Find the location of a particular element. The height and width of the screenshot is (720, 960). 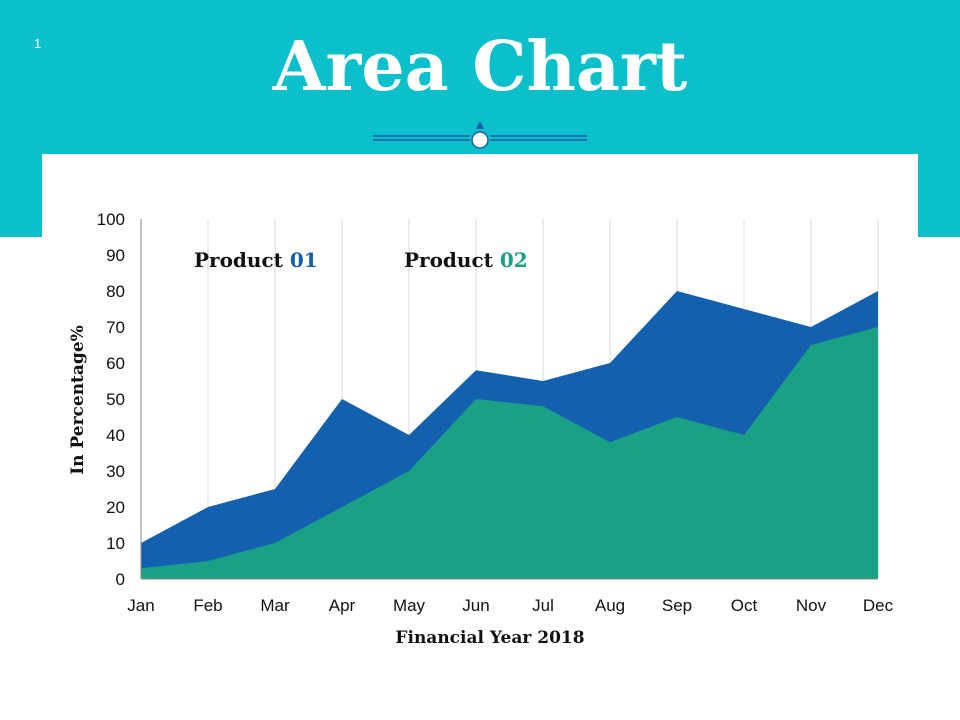

x-tick-label: Nov is located at coordinates (811, 605).